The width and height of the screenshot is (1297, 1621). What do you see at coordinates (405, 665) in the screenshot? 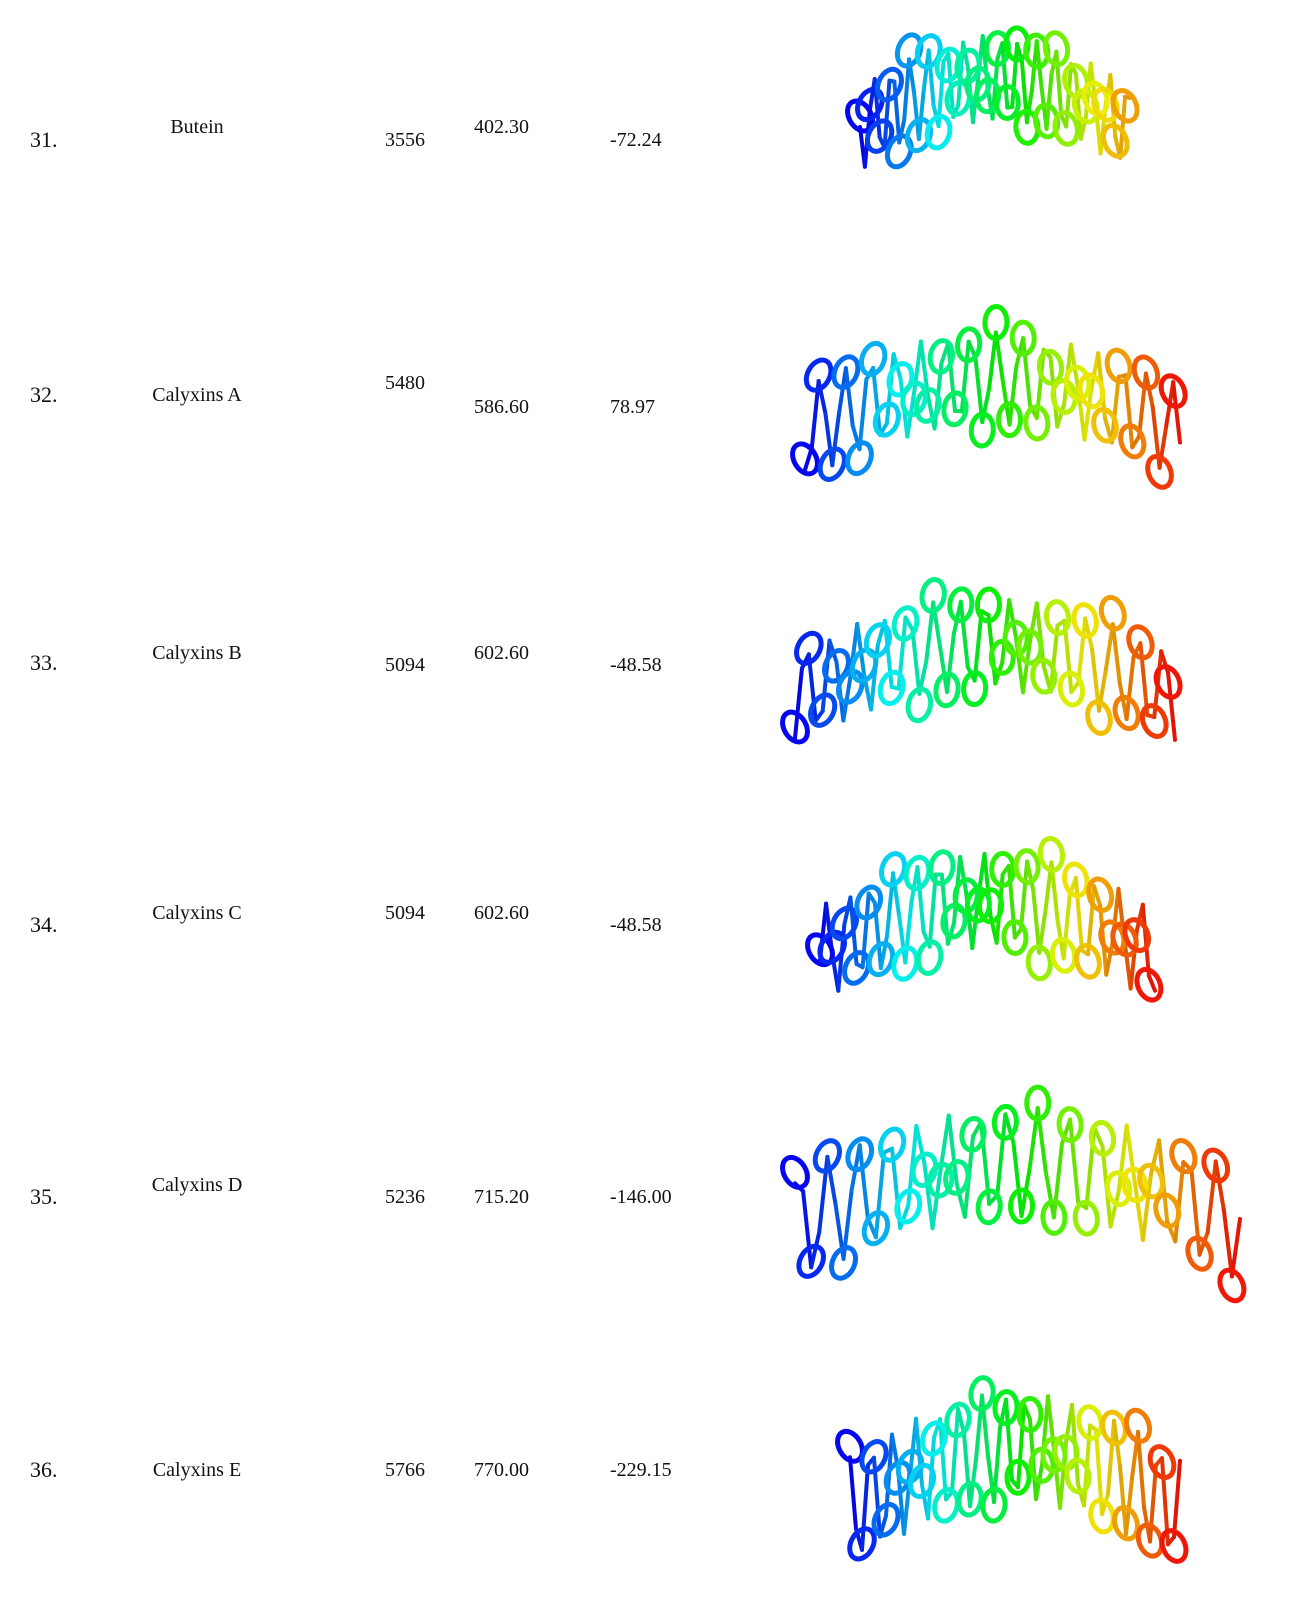
I see `compound-id: 5094` at bounding box center [405, 665].